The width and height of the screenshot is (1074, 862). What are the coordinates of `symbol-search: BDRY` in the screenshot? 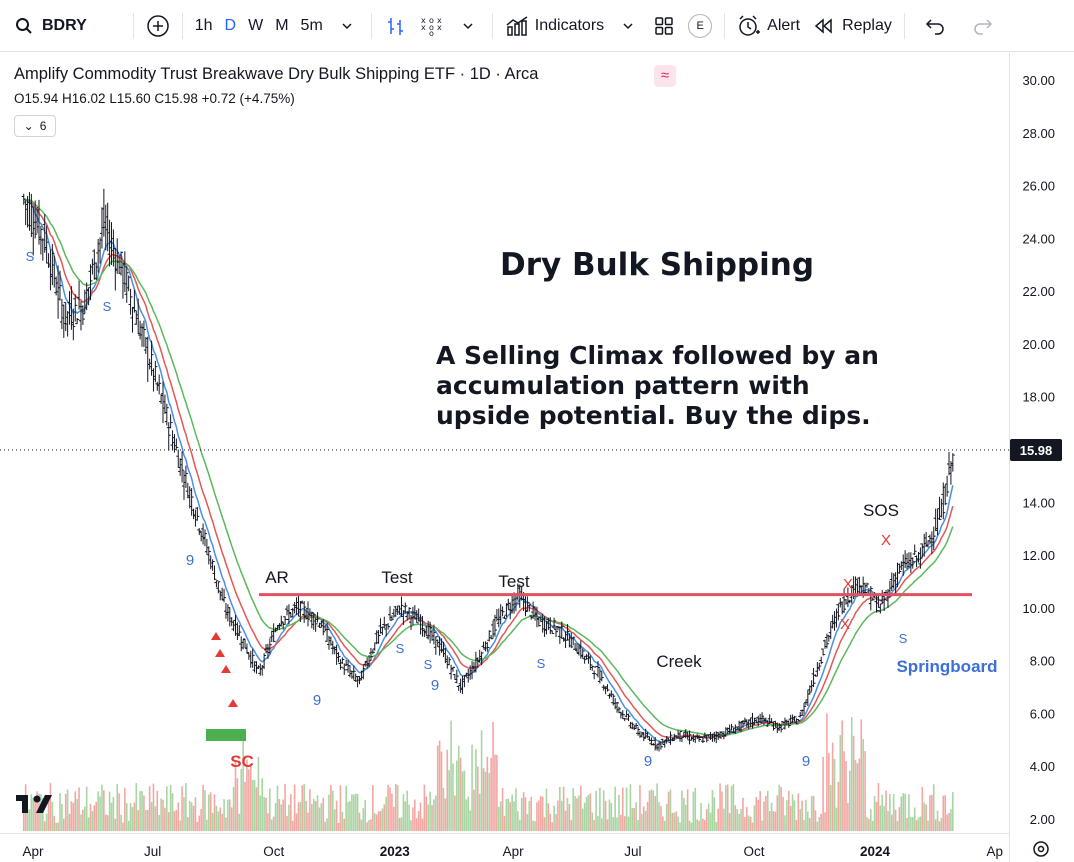 It's located at (46, 25).